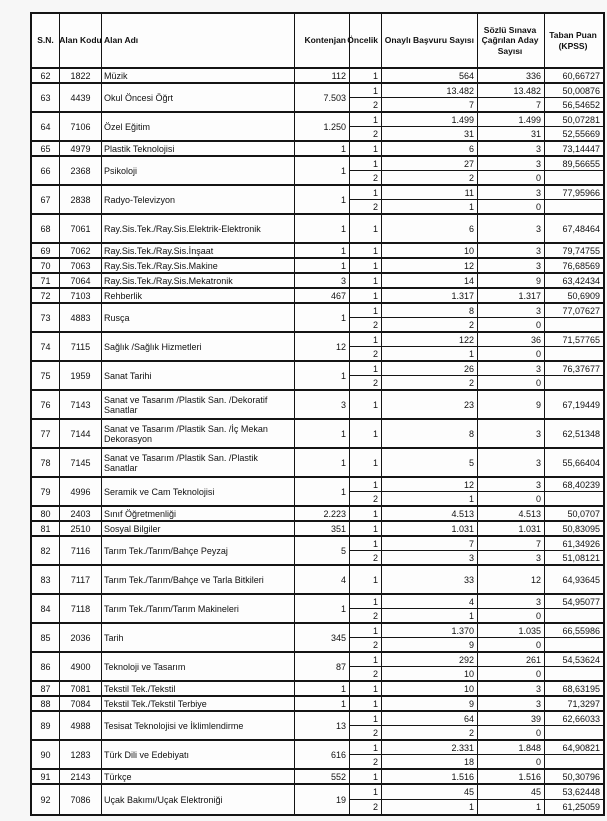  Describe the element at coordinates (81, 280) in the screenshot. I see `cell-alan-kodu: 7064` at that location.